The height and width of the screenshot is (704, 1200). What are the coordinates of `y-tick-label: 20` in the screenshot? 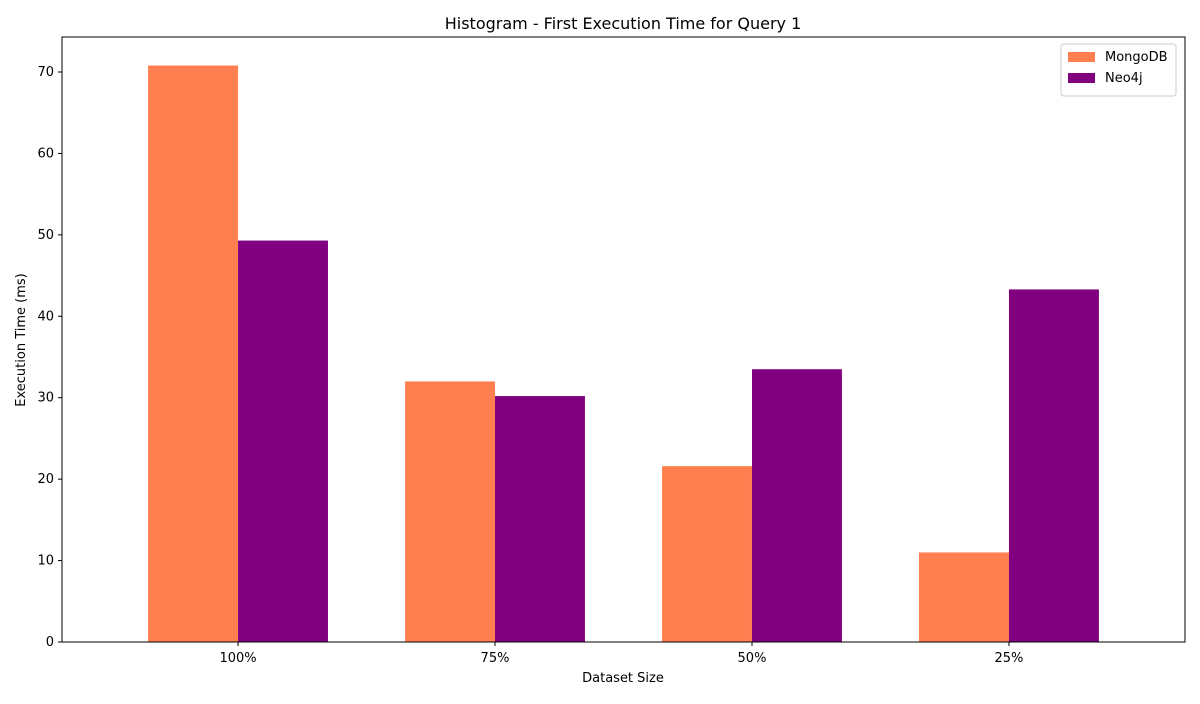 It's located at (45, 479).